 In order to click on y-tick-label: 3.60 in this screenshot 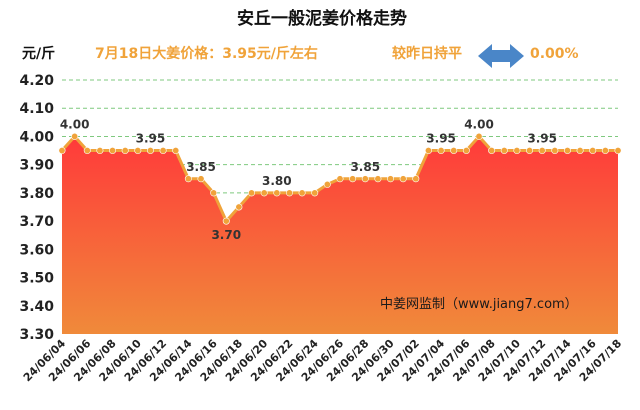, I will do `click(36, 250)`.